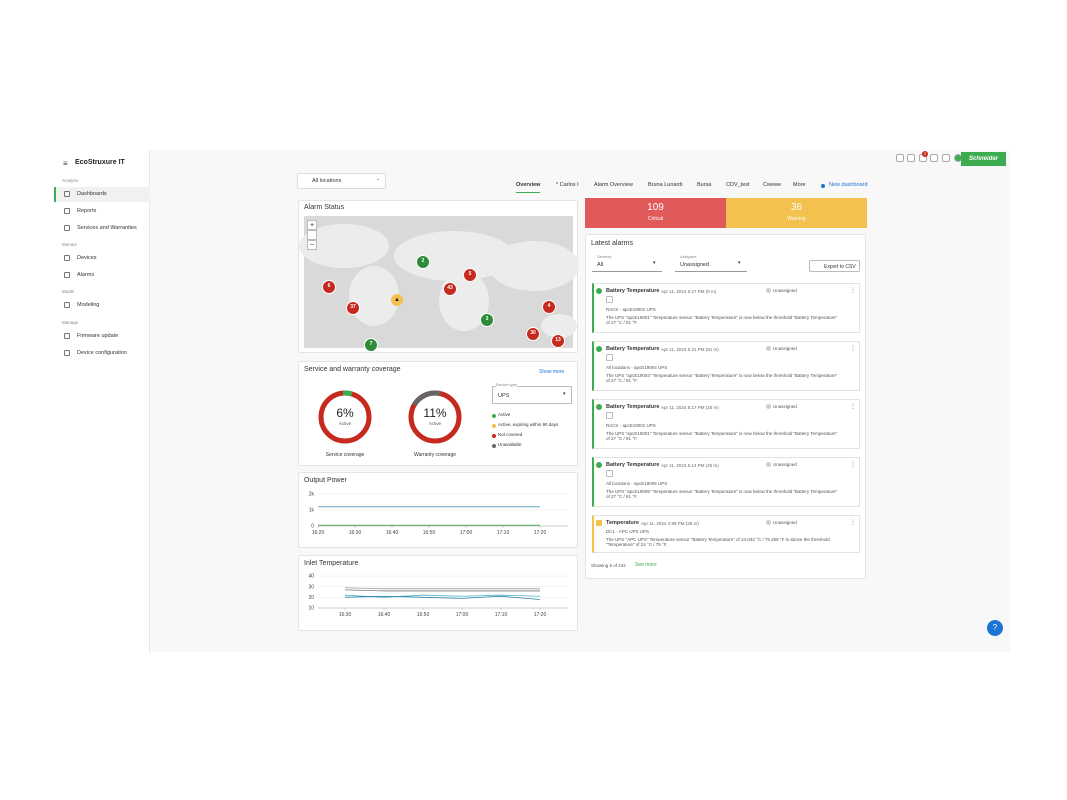  I want to click on menu-icon: ≡, so click(65, 163).